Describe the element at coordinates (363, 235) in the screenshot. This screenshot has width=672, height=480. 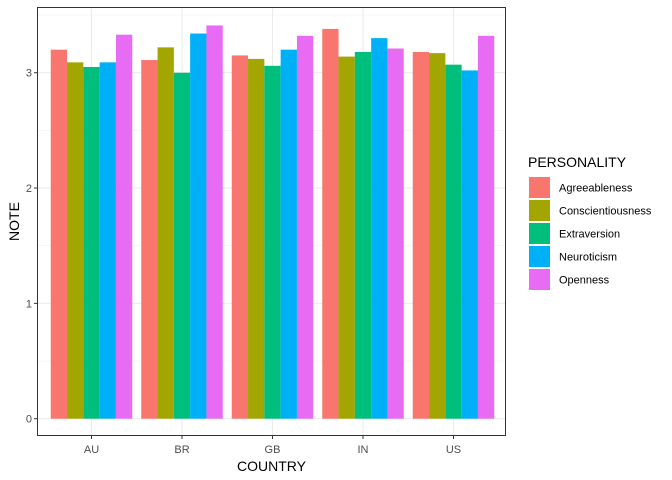
I see `bar-extraversion-in` at that location.